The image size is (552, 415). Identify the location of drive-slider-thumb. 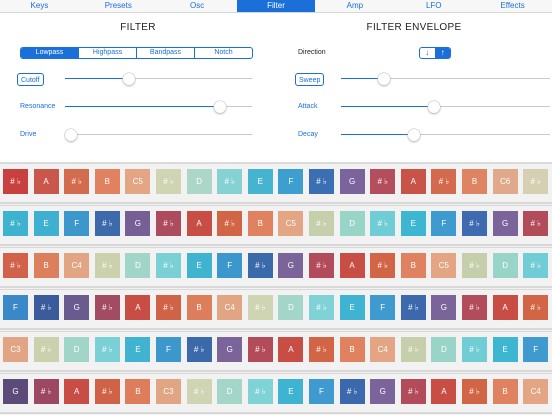
(71, 135).